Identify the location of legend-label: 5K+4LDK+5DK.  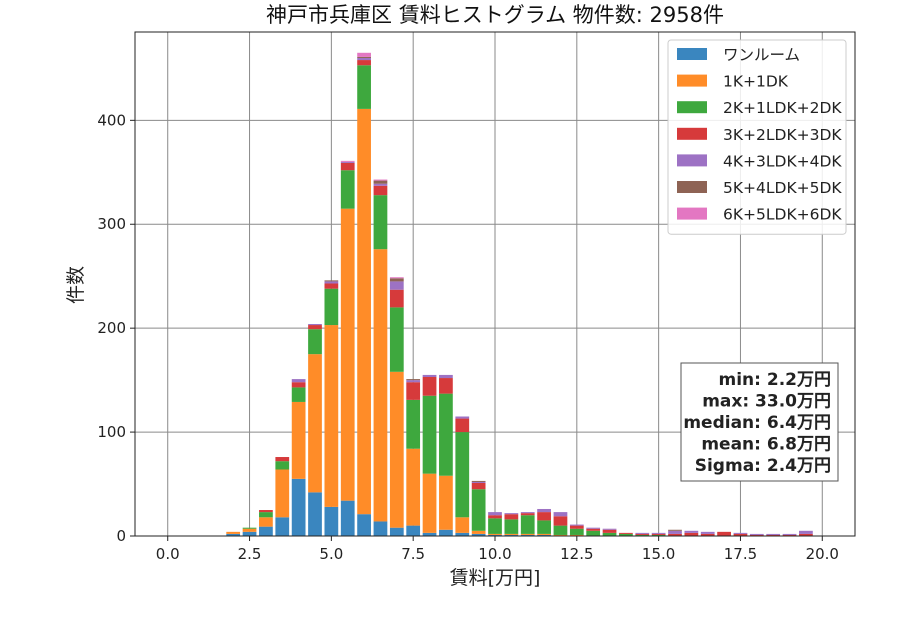
(782, 188).